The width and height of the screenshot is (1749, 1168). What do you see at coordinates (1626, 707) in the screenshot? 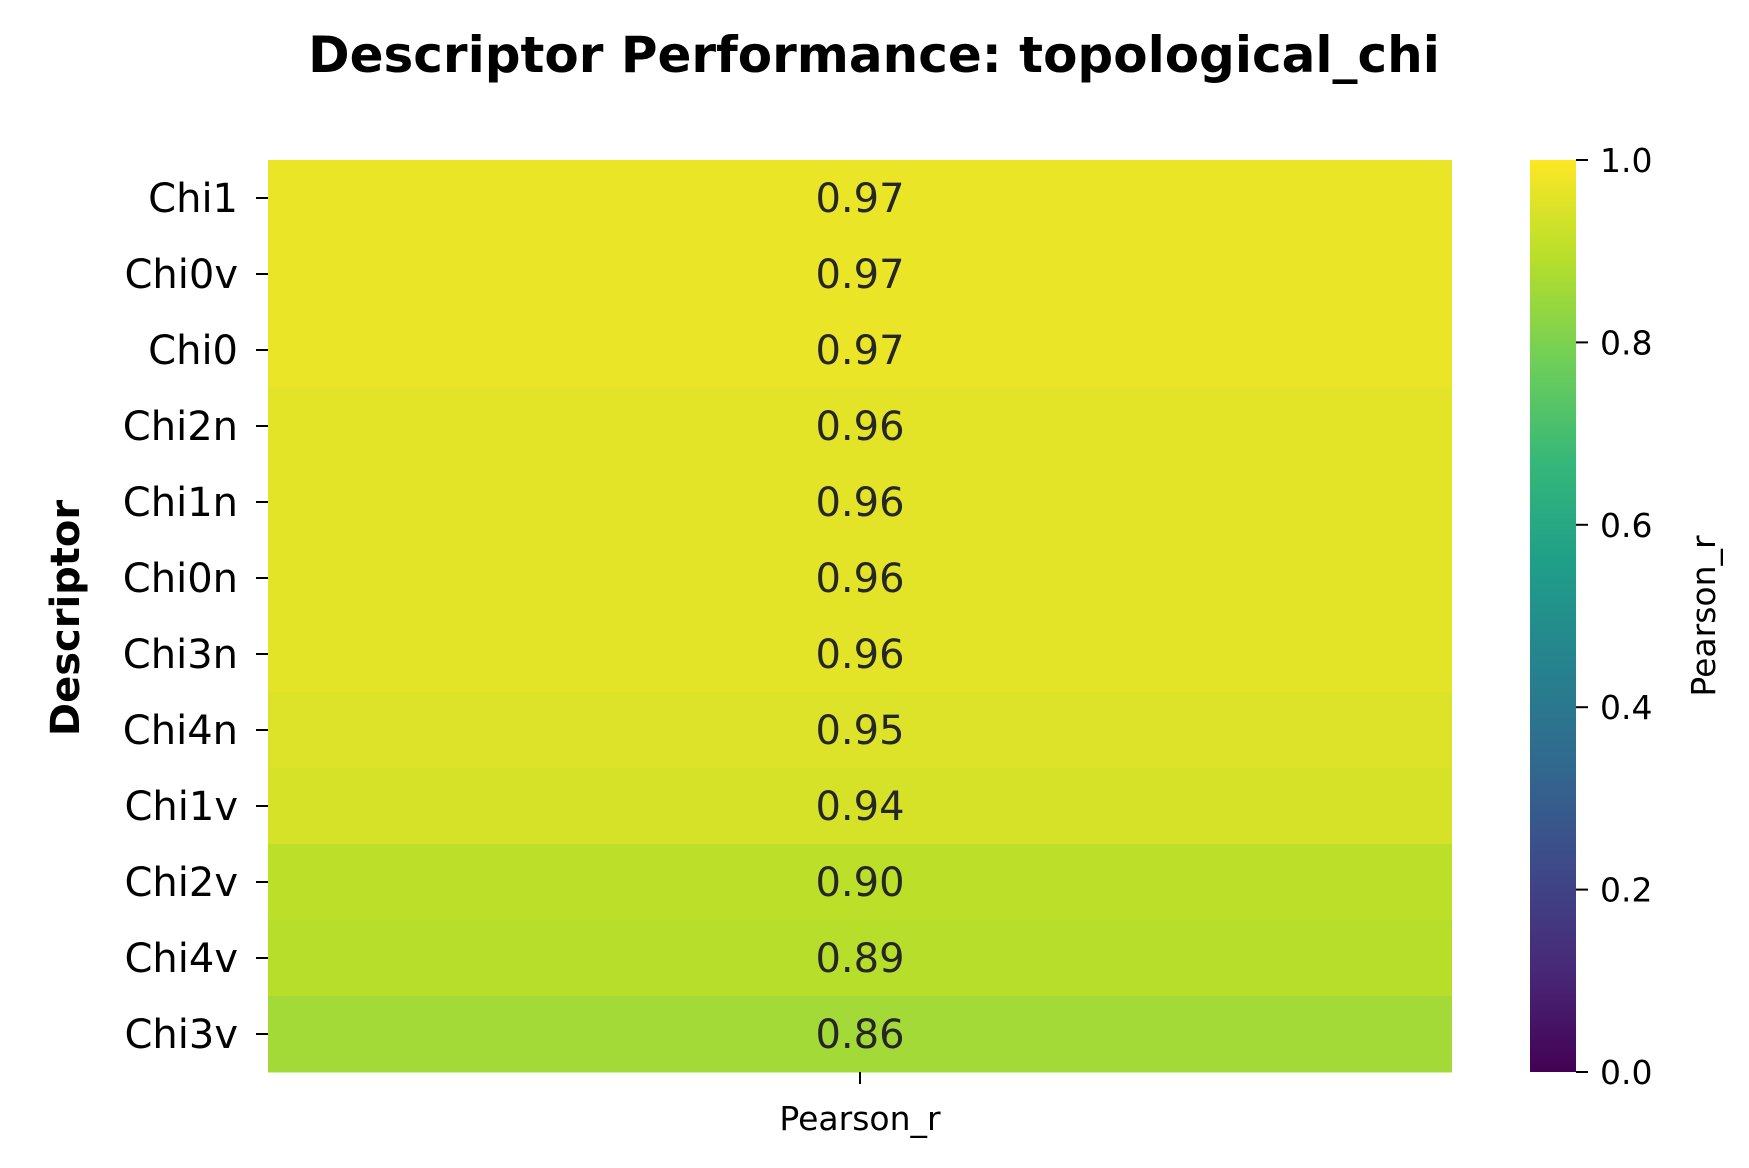
I see `colorbar-tick-label: 0.4` at bounding box center [1626, 707].